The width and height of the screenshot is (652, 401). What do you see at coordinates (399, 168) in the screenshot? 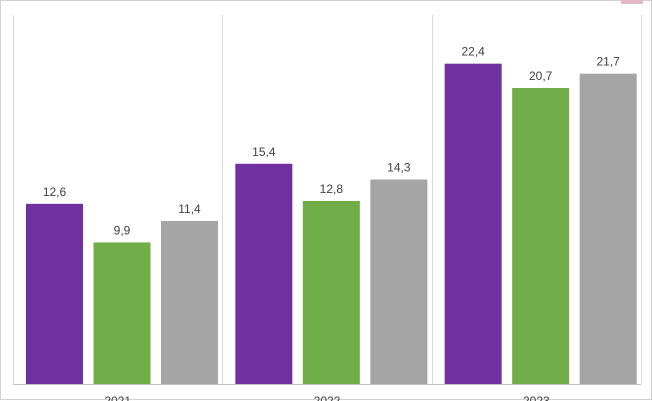
I see `data-label: 14,3` at bounding box center [399, 168].